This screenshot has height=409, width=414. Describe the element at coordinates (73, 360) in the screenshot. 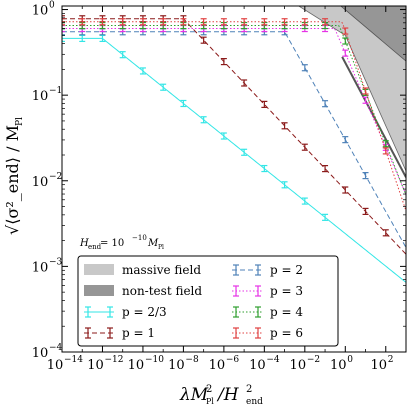

I see `x-tick-label-exp: −14` at that location.